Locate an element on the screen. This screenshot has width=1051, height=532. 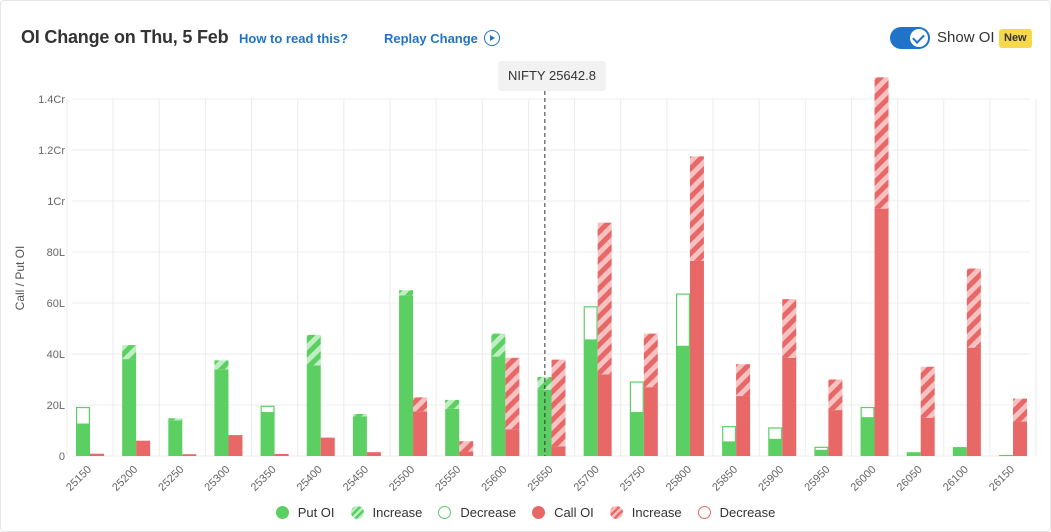
play-circle-icon is located at coordinates (492, 38).